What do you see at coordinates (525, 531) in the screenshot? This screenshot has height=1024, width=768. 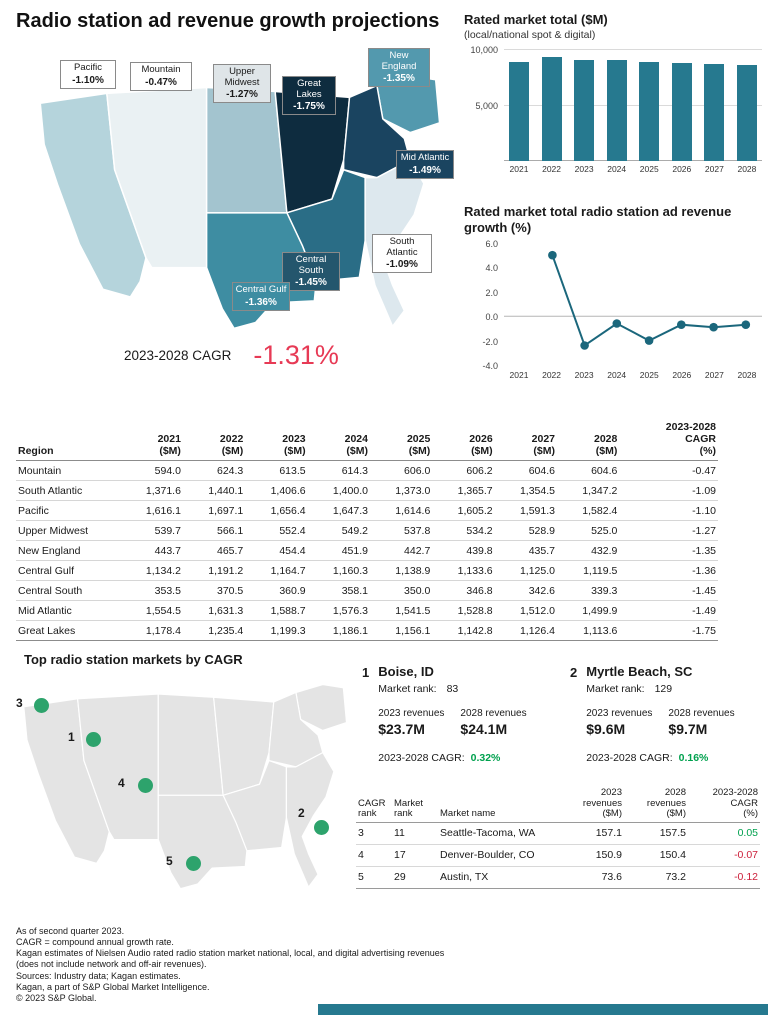 I see `revenue-cell: 528.9` at bounding box center [525, 531].